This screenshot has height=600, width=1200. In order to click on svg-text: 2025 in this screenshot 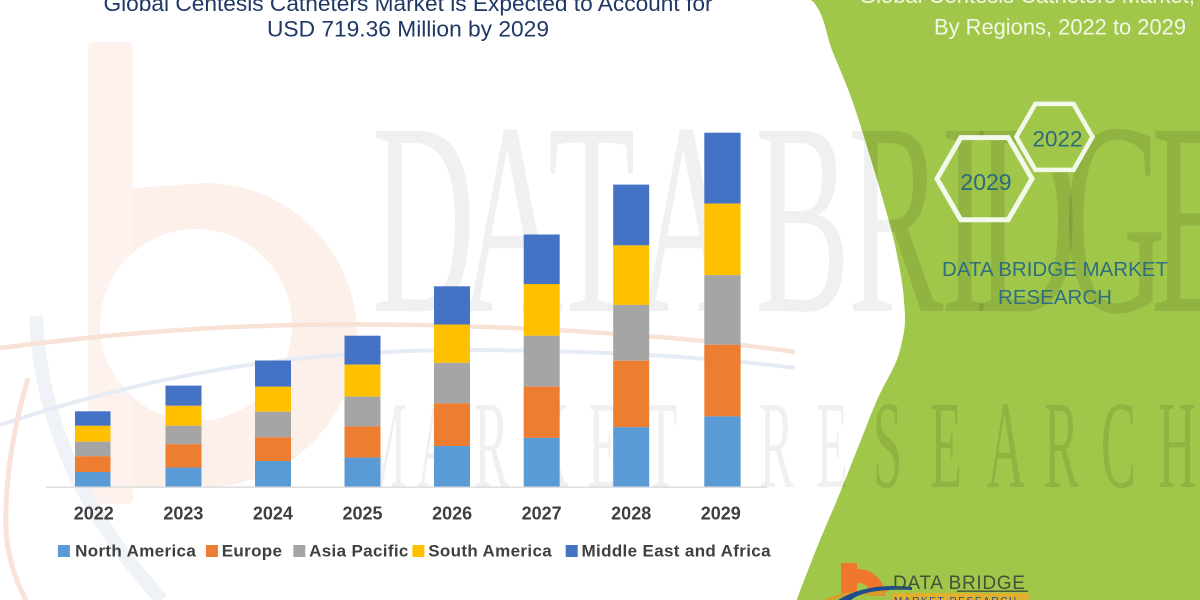, I will do `click(362, 514)`.